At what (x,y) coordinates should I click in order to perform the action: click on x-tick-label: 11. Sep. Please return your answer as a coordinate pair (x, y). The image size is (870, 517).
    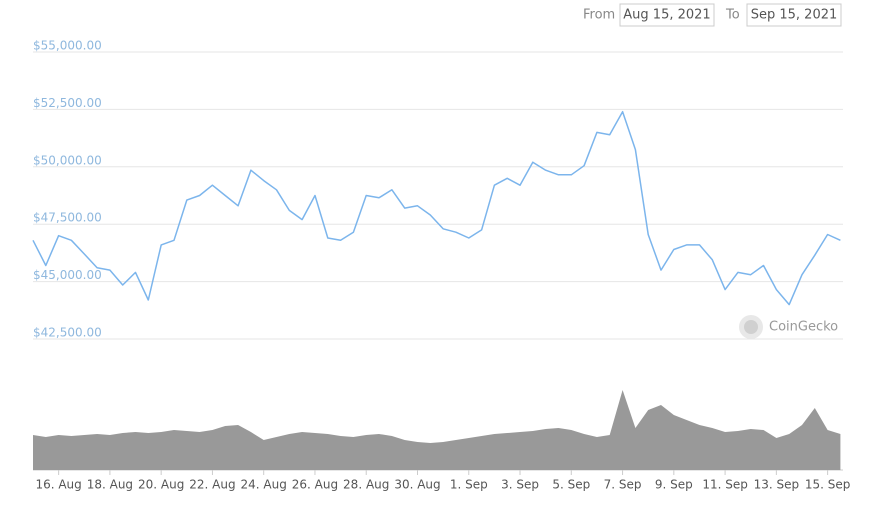
    Looking at the image, I should click on (725, 485).